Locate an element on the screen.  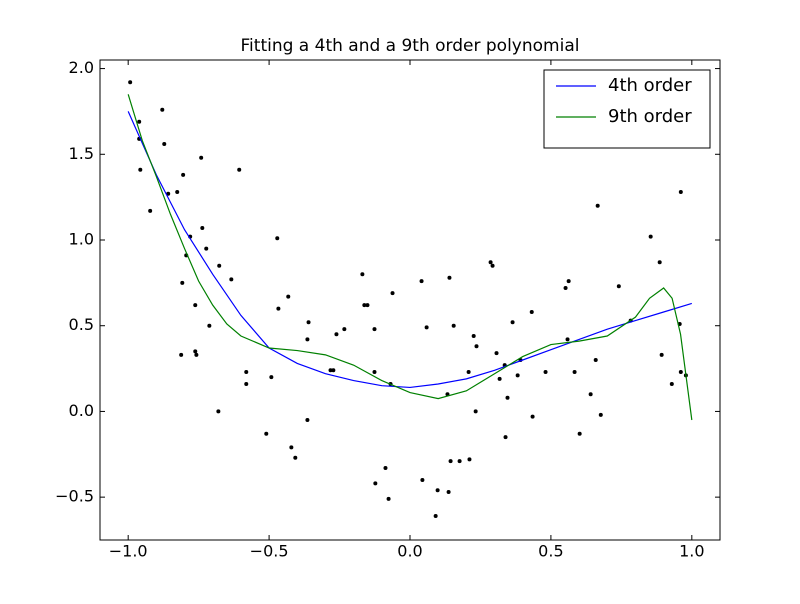
y-tick-label: 0.5 is located at coordinates (81, 324).